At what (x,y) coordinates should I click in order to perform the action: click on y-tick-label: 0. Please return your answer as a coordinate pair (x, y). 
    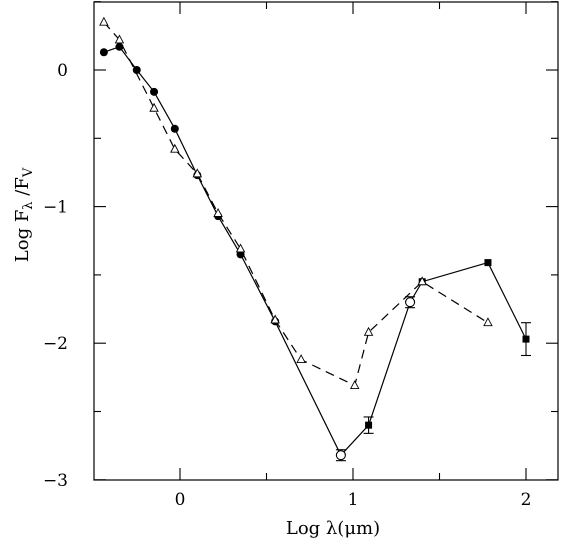
    Looking at the image, I should click on (62, 71).